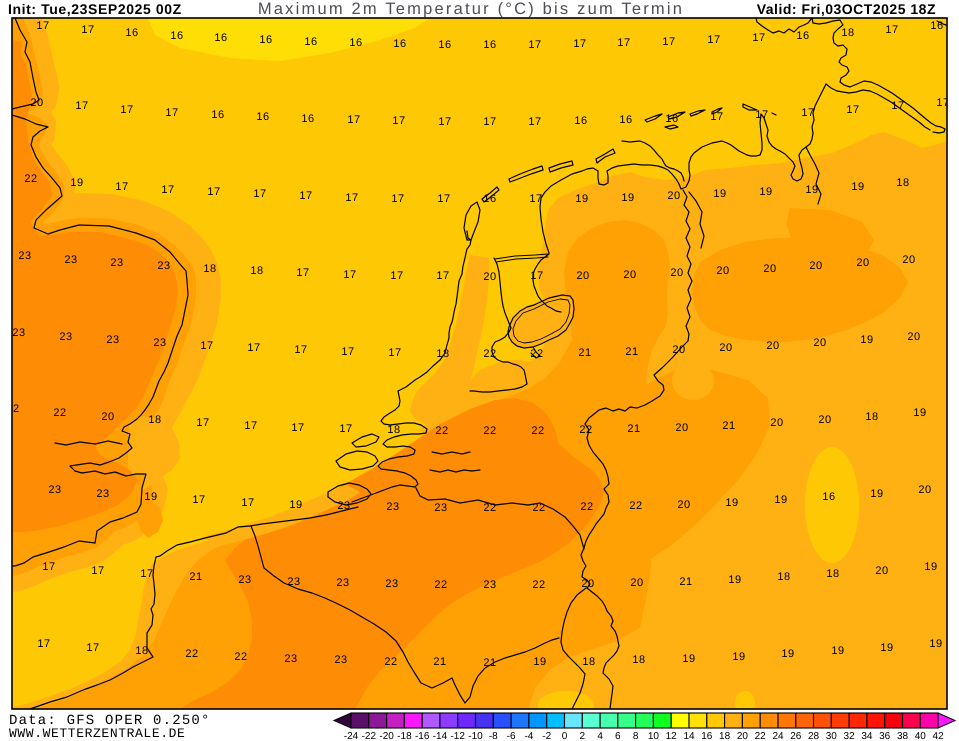 The image size is (959, 741). I want to click on svg-text: 4, so click(600, 736).